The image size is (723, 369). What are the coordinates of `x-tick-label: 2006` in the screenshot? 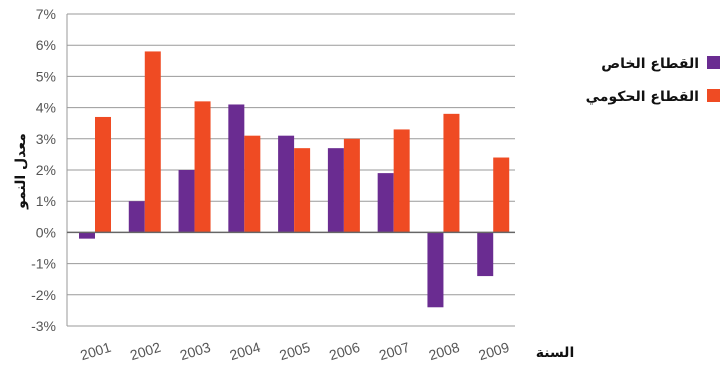 It's located at (344, 351).